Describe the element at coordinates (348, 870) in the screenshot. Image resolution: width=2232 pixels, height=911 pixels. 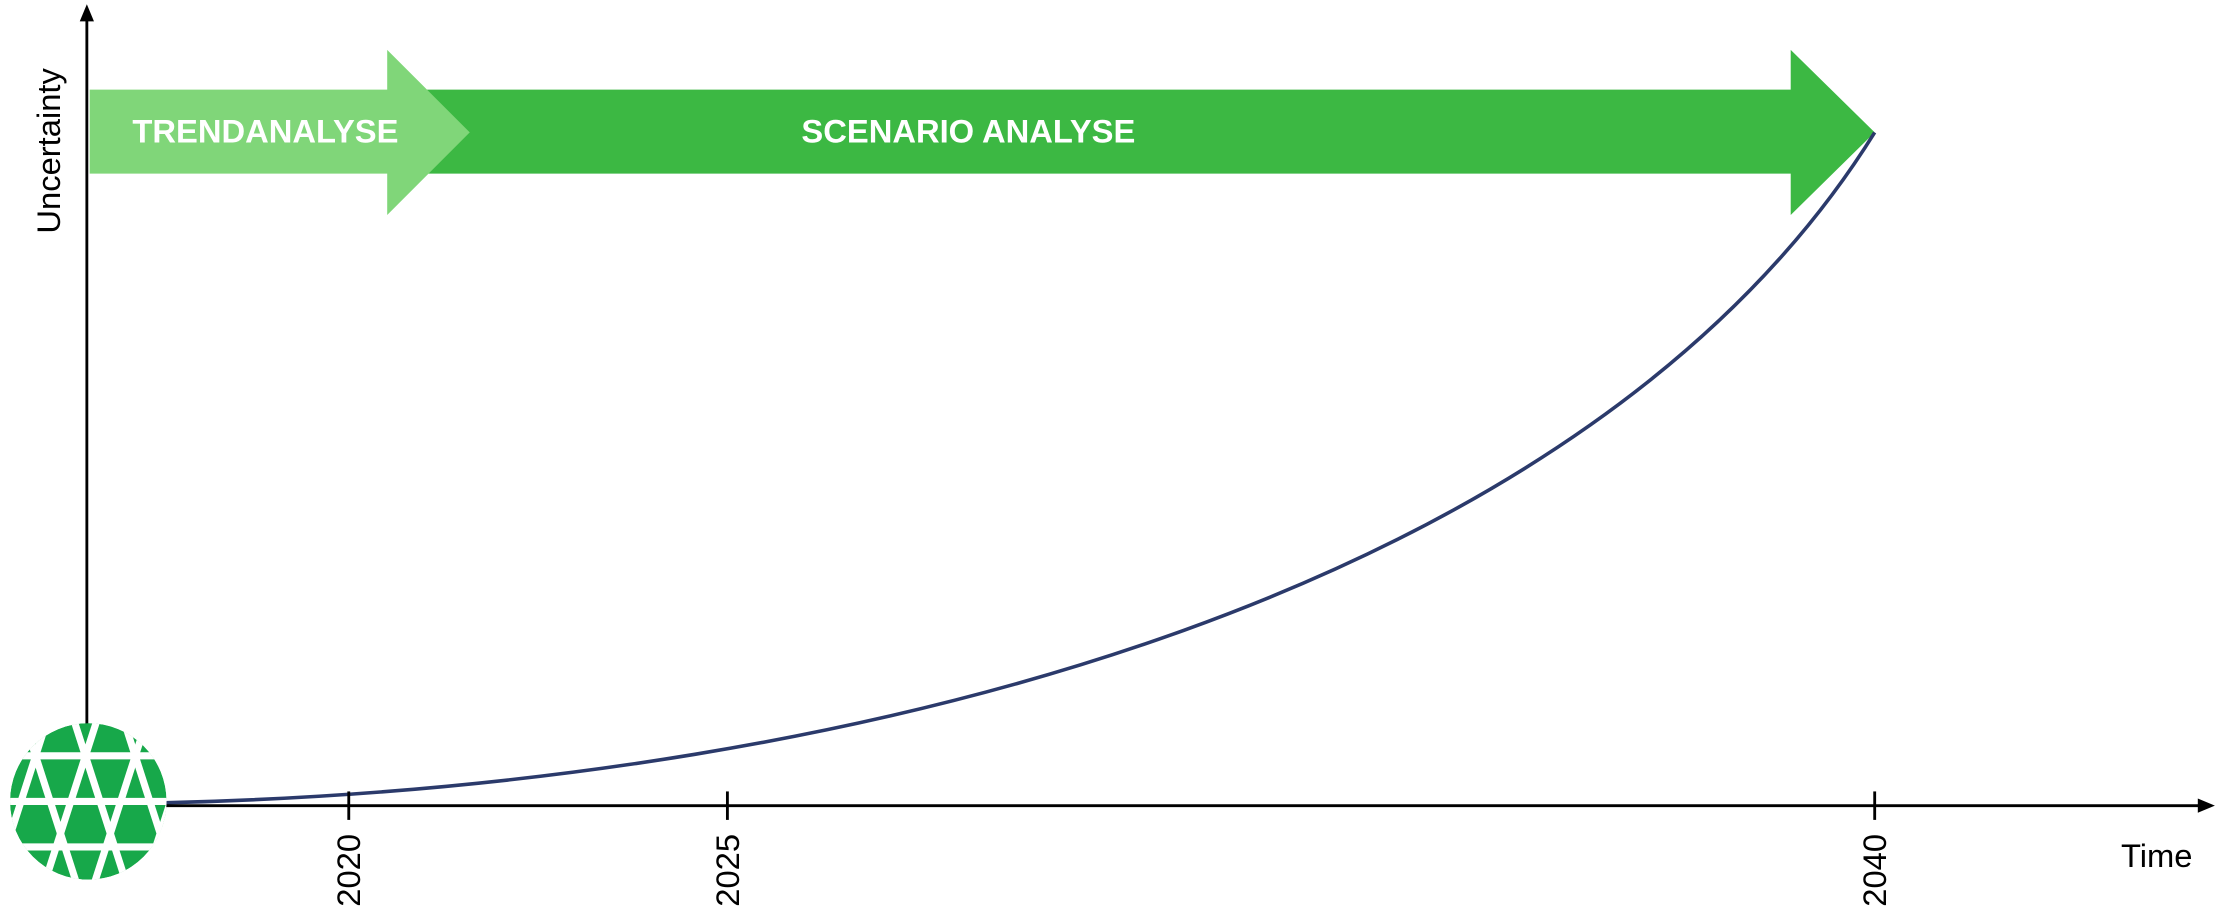
I see `x-tick-label: 2020` at that location.